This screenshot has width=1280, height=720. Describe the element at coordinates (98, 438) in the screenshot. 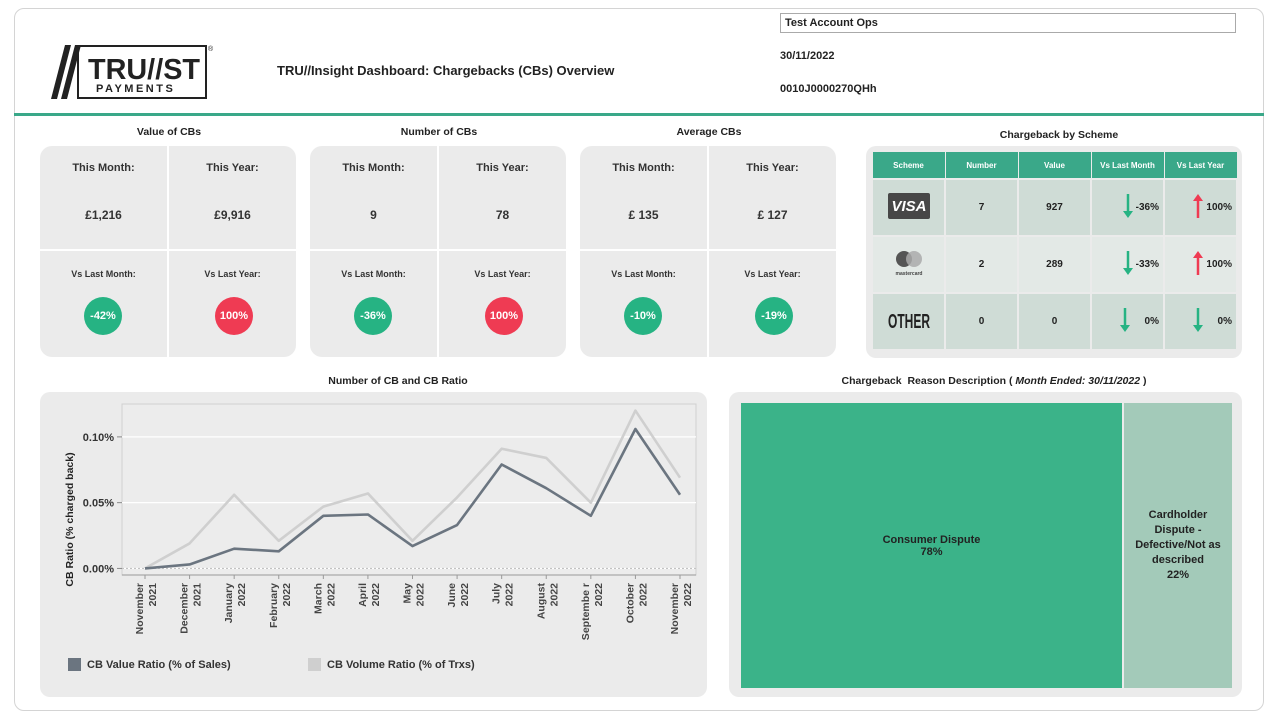

I see `y-tick-label: 0.10%` at that location.